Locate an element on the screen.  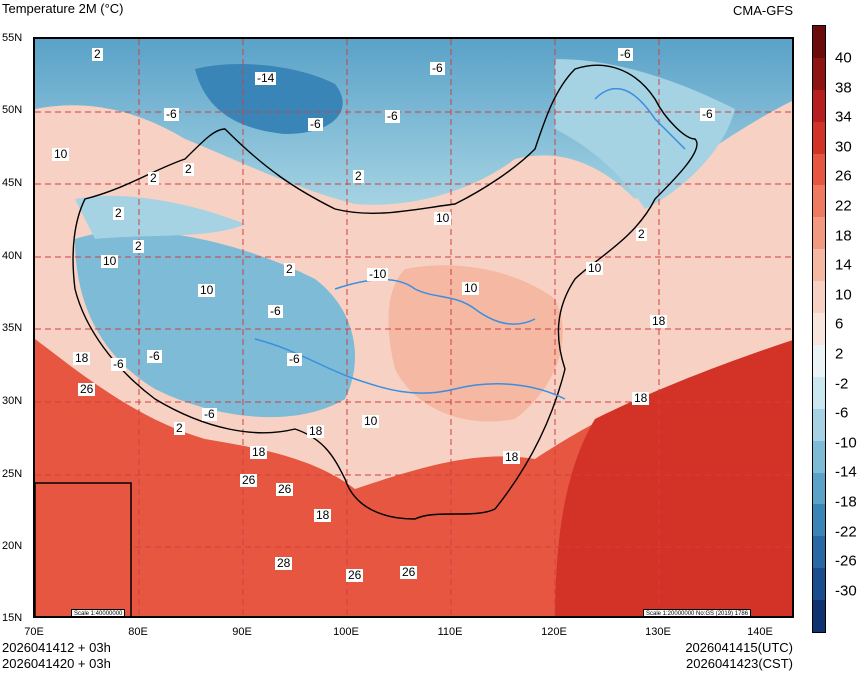
model-name: CMA-GFS is located at coordinates (763, 10).